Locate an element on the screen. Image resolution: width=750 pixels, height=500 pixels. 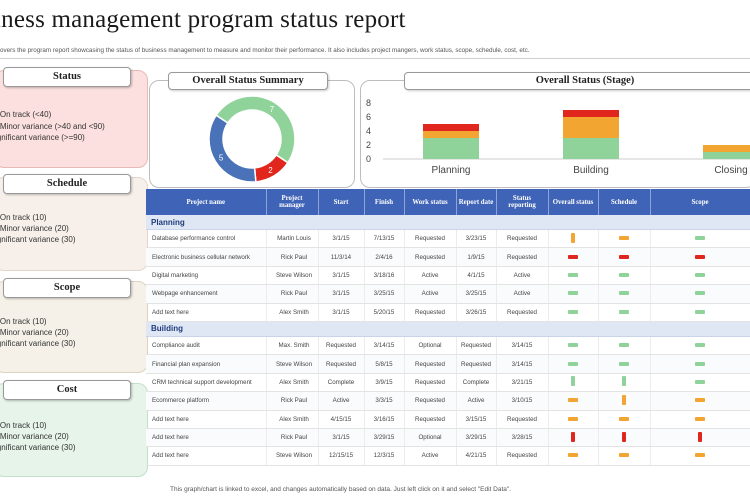
column-header: Report date is located at coordinates (476, 202).